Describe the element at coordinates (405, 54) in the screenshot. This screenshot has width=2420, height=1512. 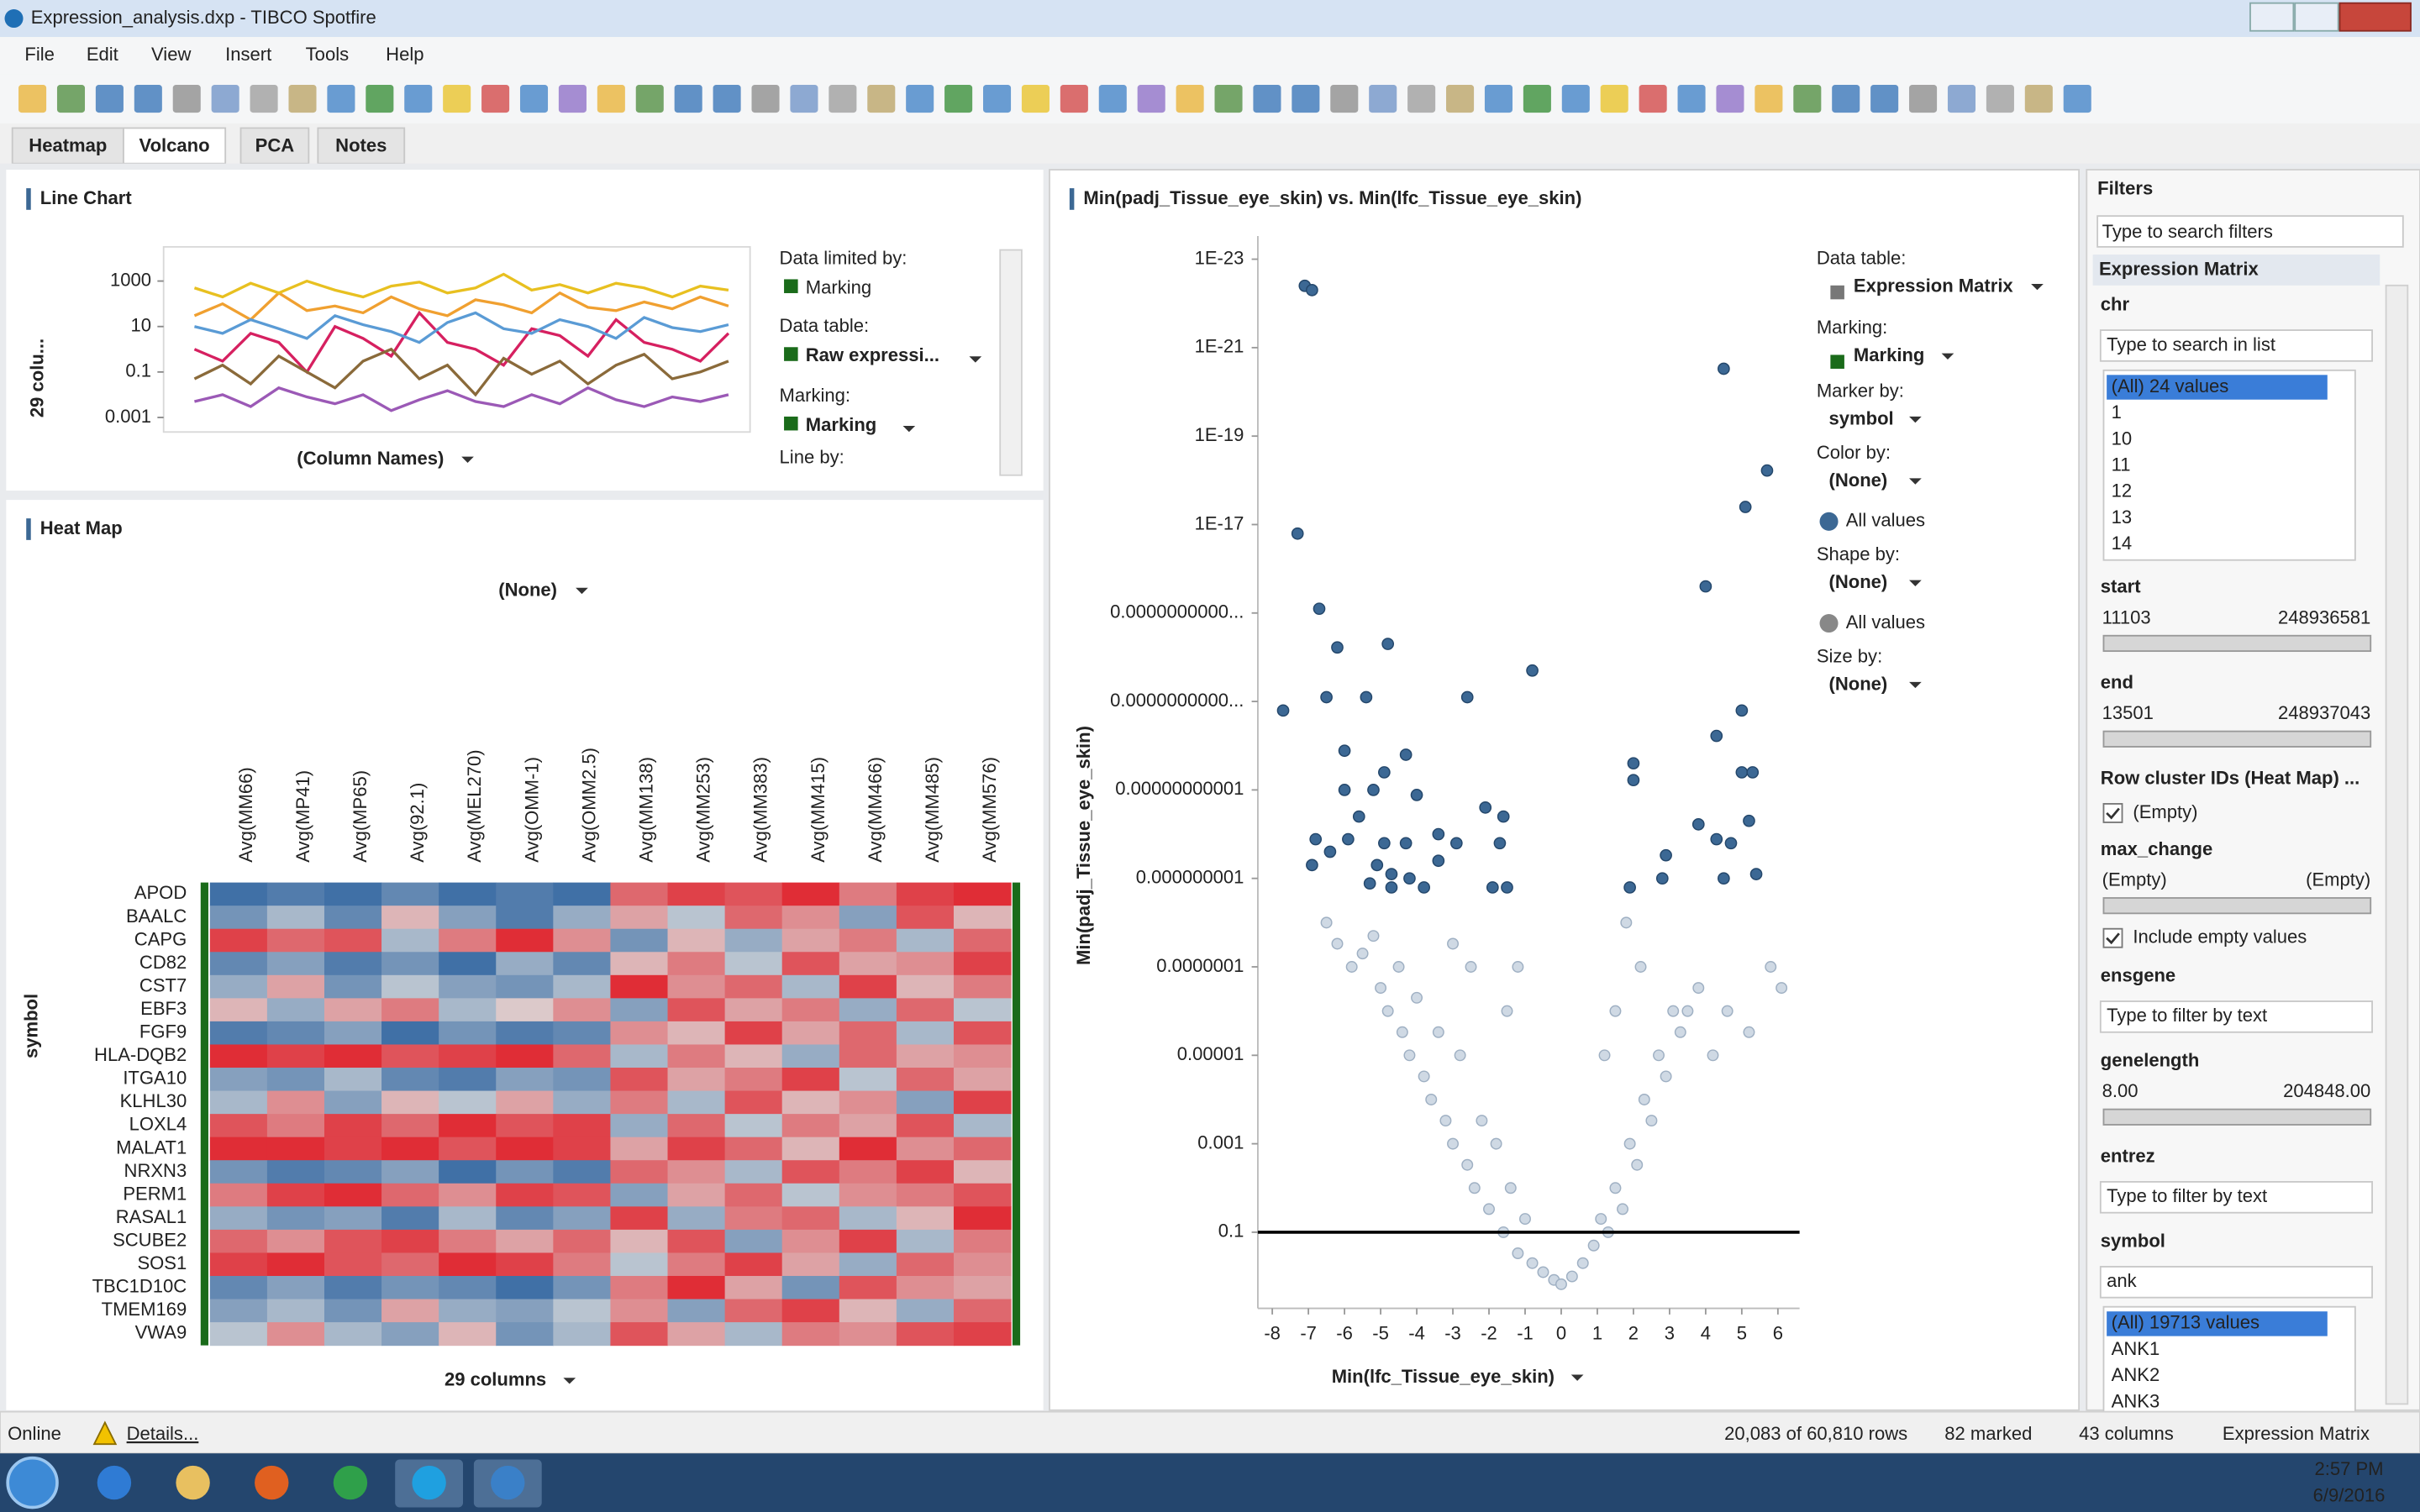
I see `menu-item: Help` at that location.